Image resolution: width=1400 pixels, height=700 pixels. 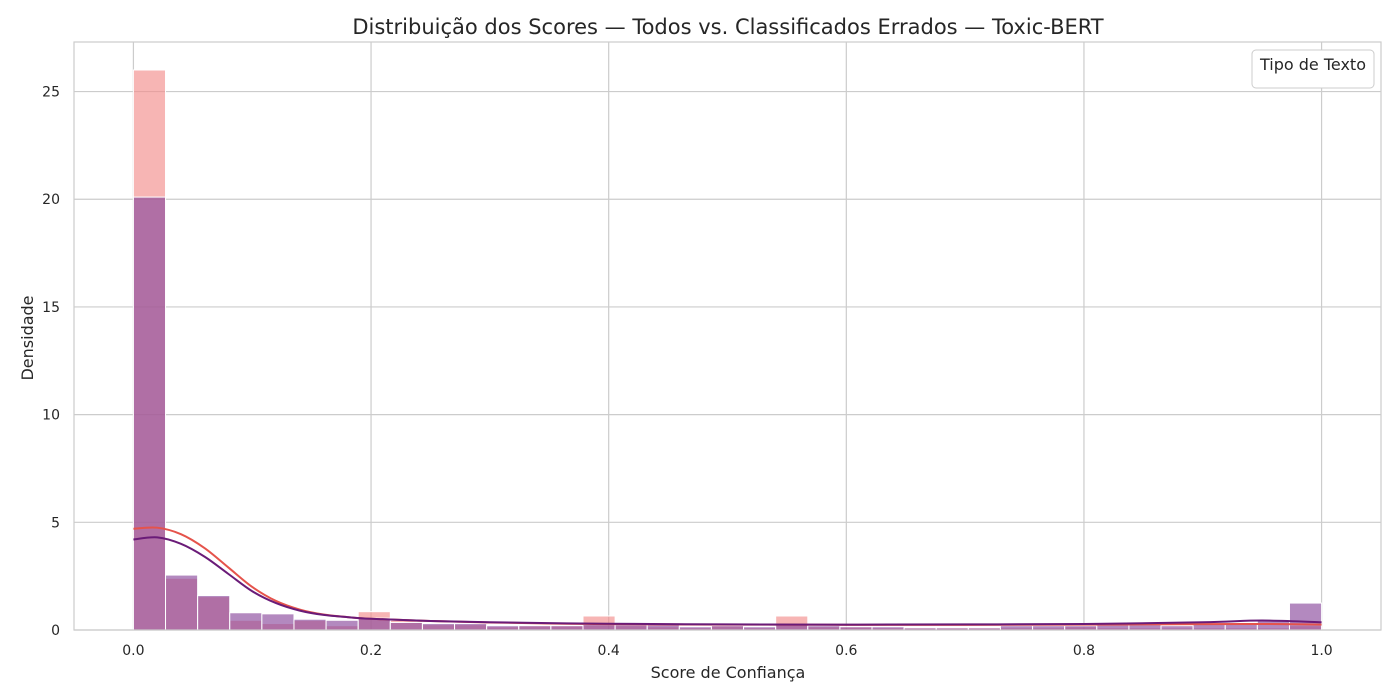 What do you see at coordinates (1321, 651) in the screenshot?
I see `x-tick-label: 1.0` at bounding box center [1321, 651].